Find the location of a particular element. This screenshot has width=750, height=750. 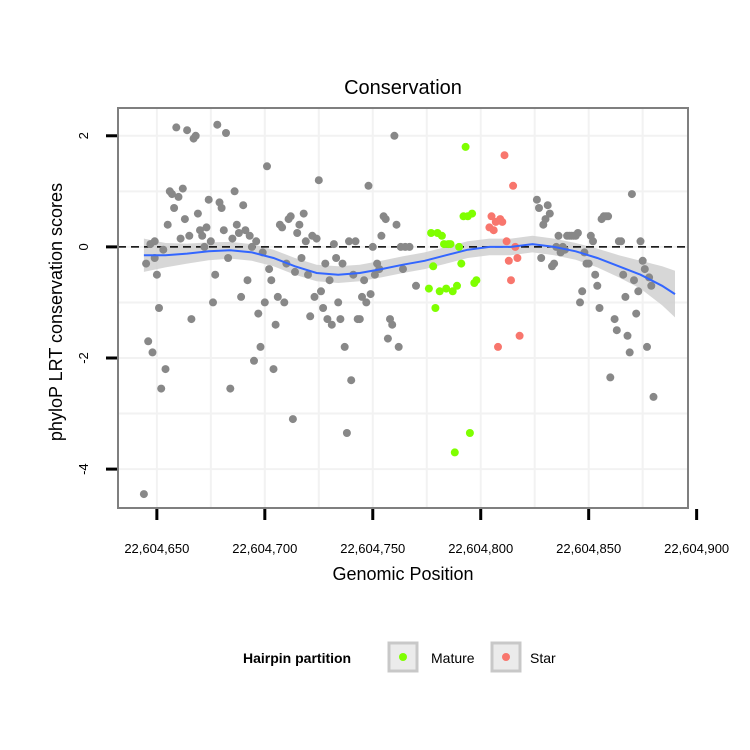

legend-label-mature: Mature is located at coordinates (453, 658).